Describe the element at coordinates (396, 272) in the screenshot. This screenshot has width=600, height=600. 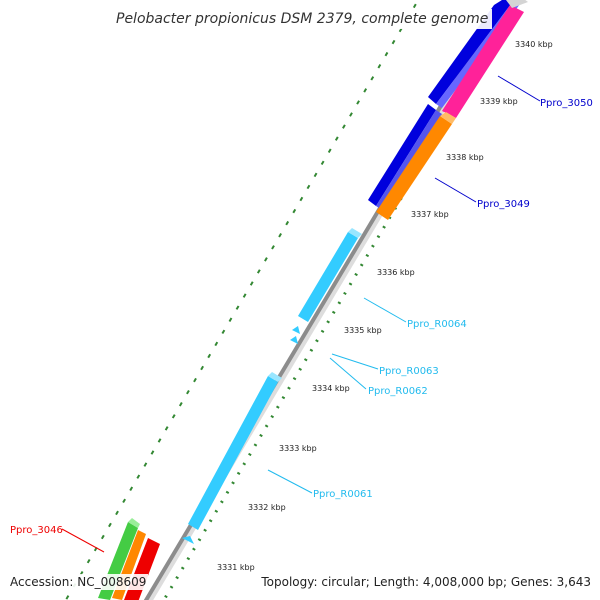
I see `tick-label: 3336 kbp` at that location.